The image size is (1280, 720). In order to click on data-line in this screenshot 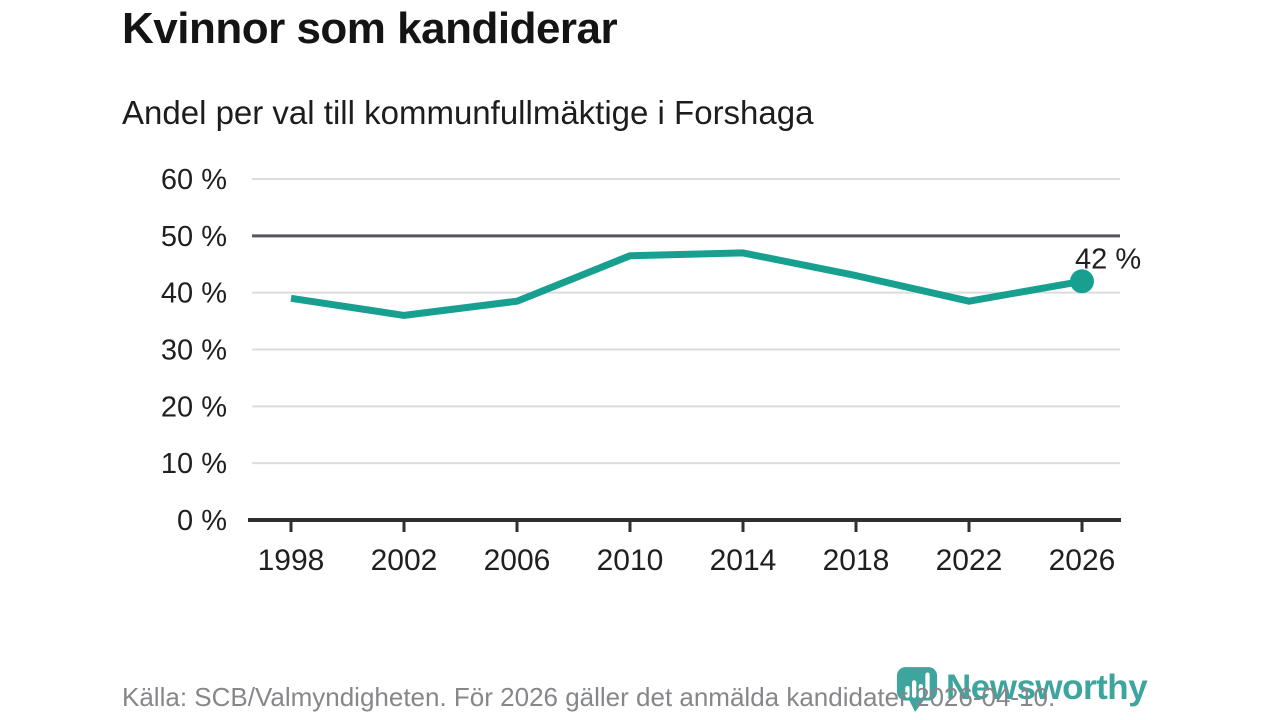, I will do `click(686, 284)`.